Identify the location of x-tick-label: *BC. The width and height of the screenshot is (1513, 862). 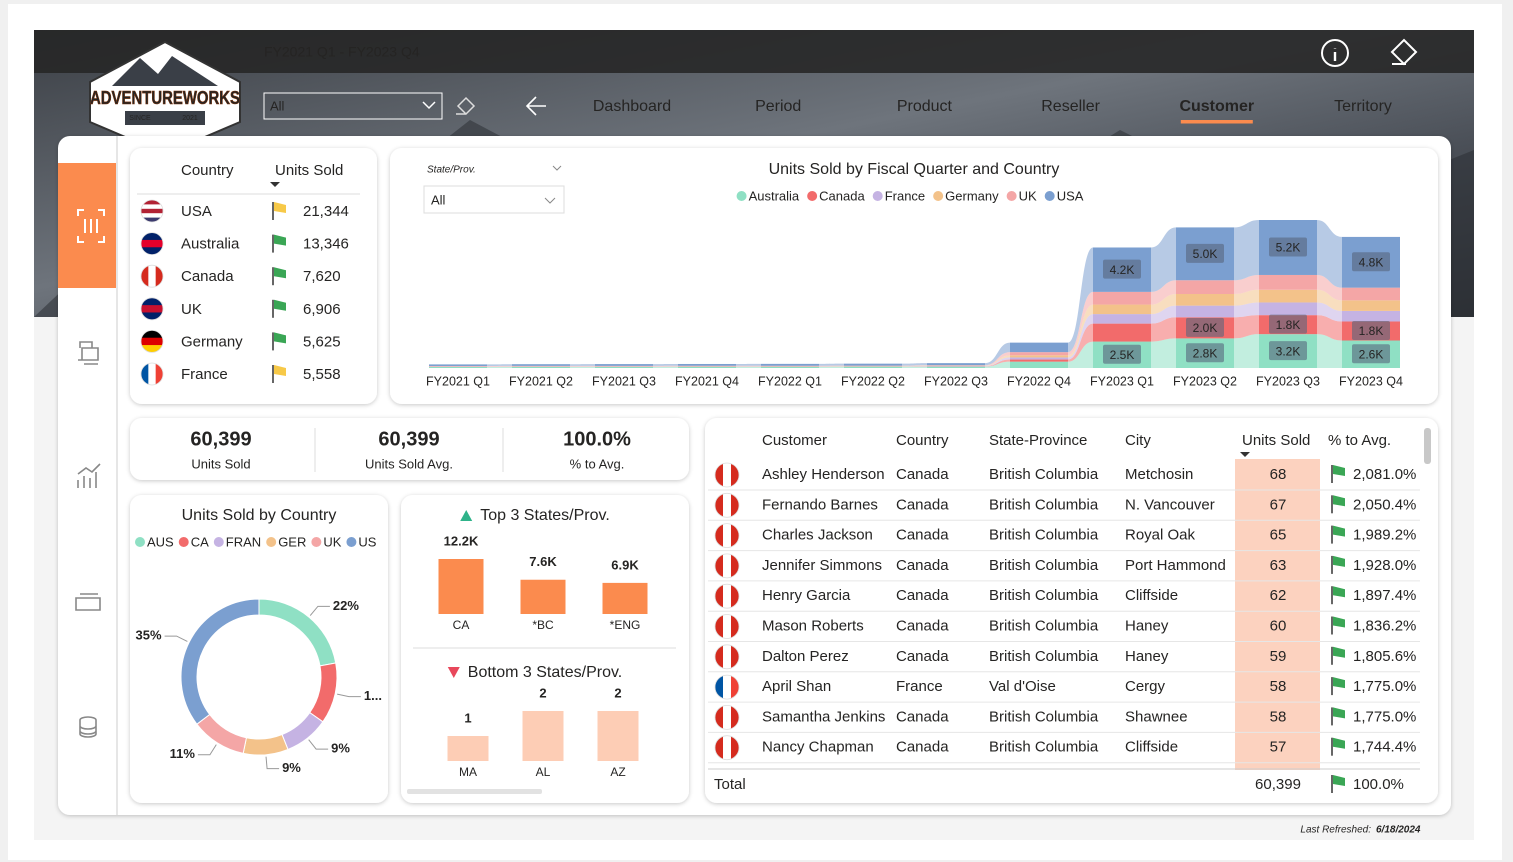
(543, 625).